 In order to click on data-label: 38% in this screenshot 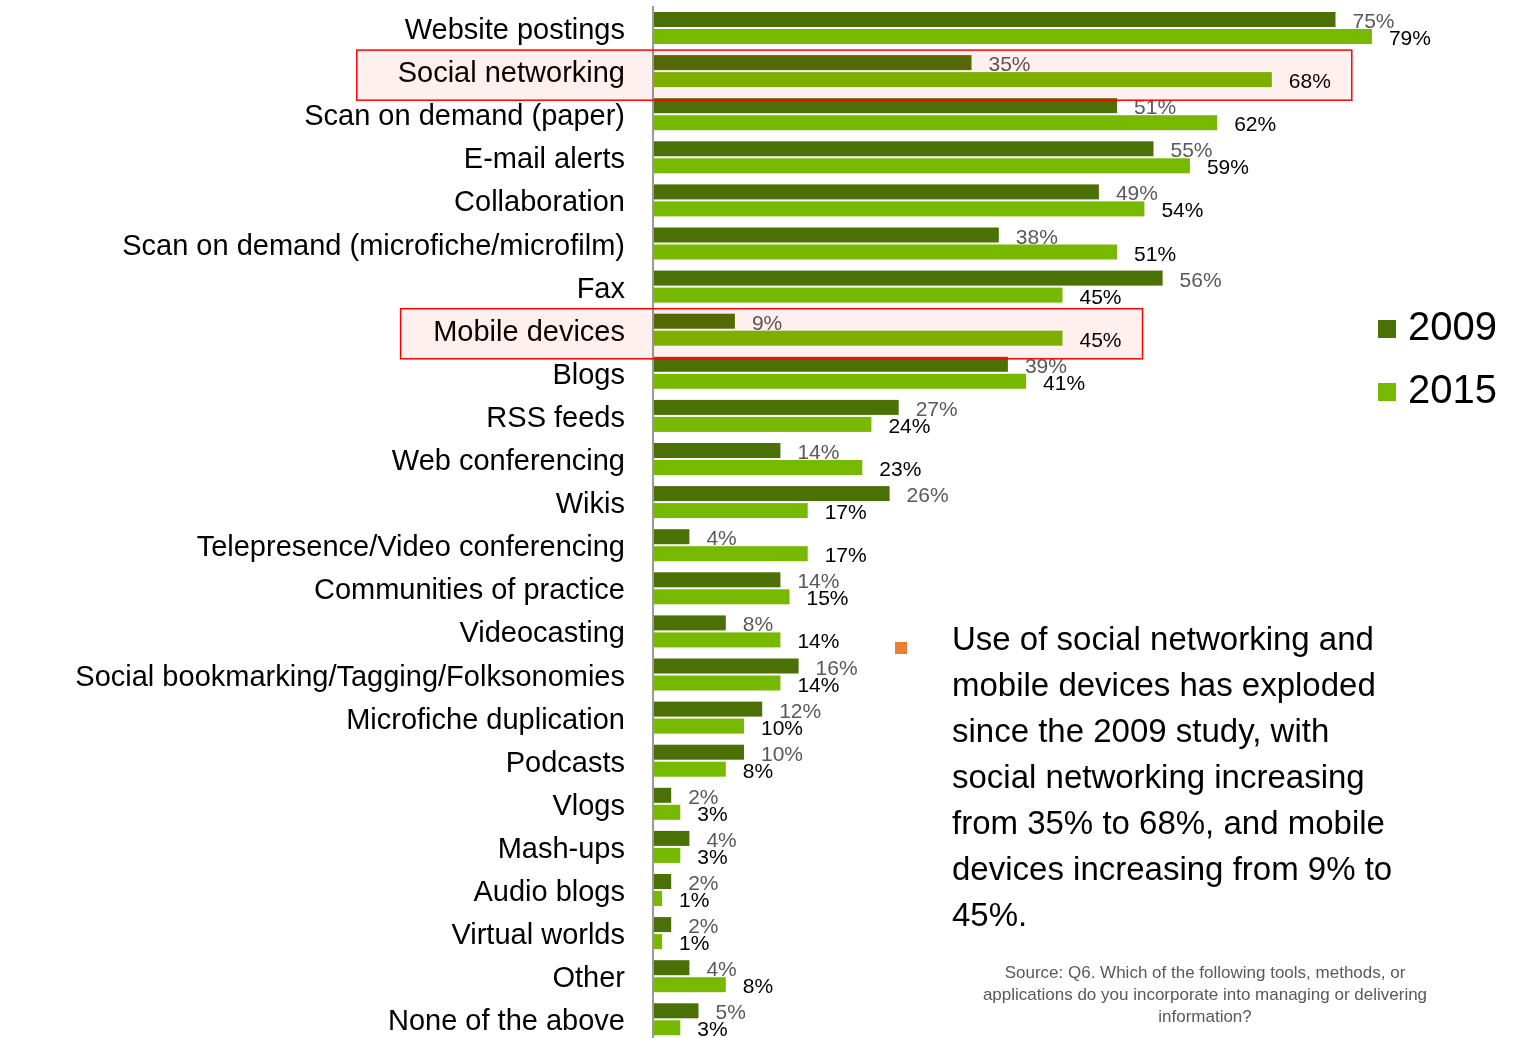, I will do `click(1036, 236)`.